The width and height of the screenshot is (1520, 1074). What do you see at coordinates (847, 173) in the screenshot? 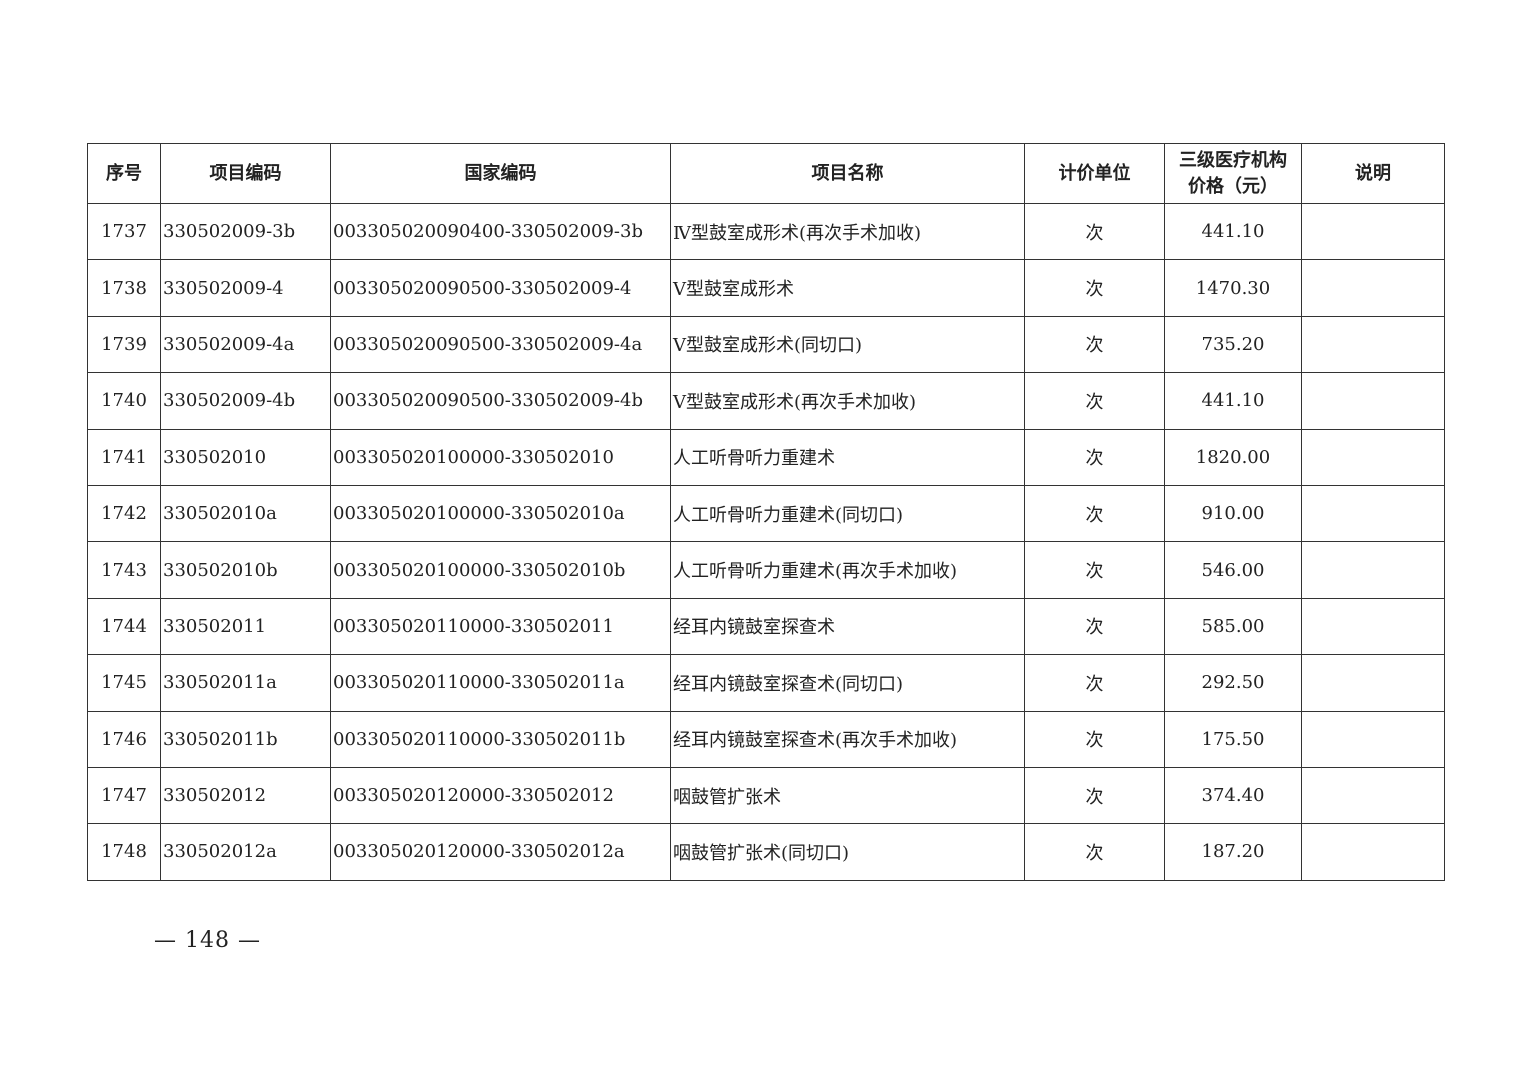
I see `header-item-name: 项目名称` at bounding box center [847, 173].